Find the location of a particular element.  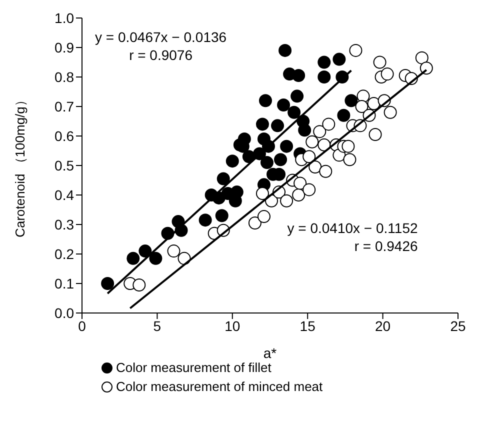

annotation: y = 0.0467x − 0.0136 r = 0.9076 is located at coordinates (161, 46).